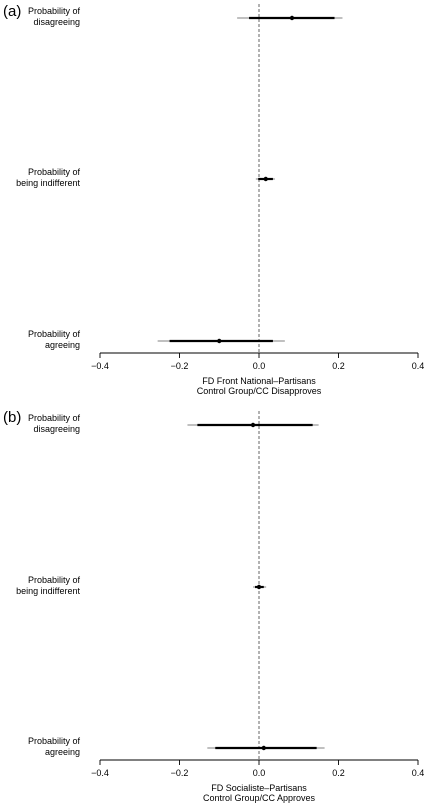 Image resolution: width=430 pixels, height=803 pixels. What do you see at coordinates (259, 391) in the screenshot?
I see `x-axis-title: Control Group/CC Disapproves` at bounding box center [259, 391].